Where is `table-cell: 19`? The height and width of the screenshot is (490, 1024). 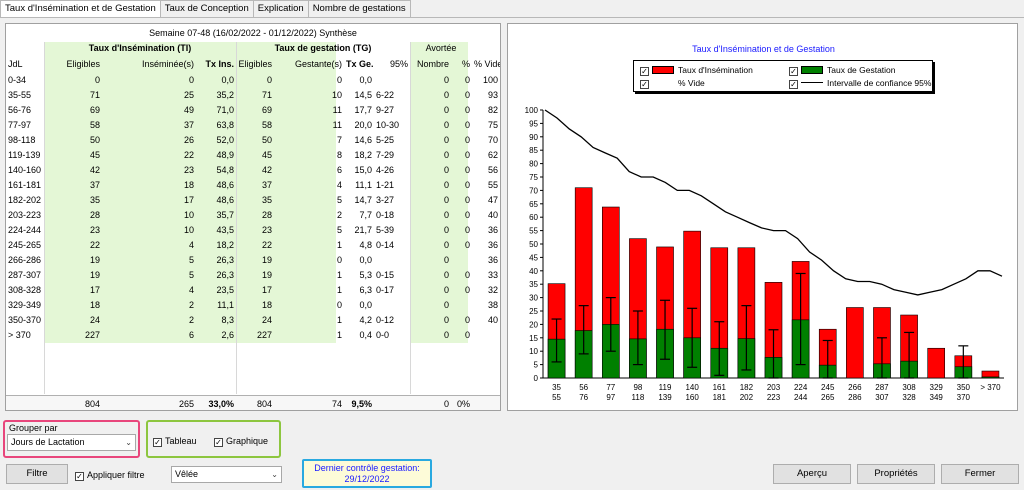 table-cell: 19 is located at coordinates (266, 275).